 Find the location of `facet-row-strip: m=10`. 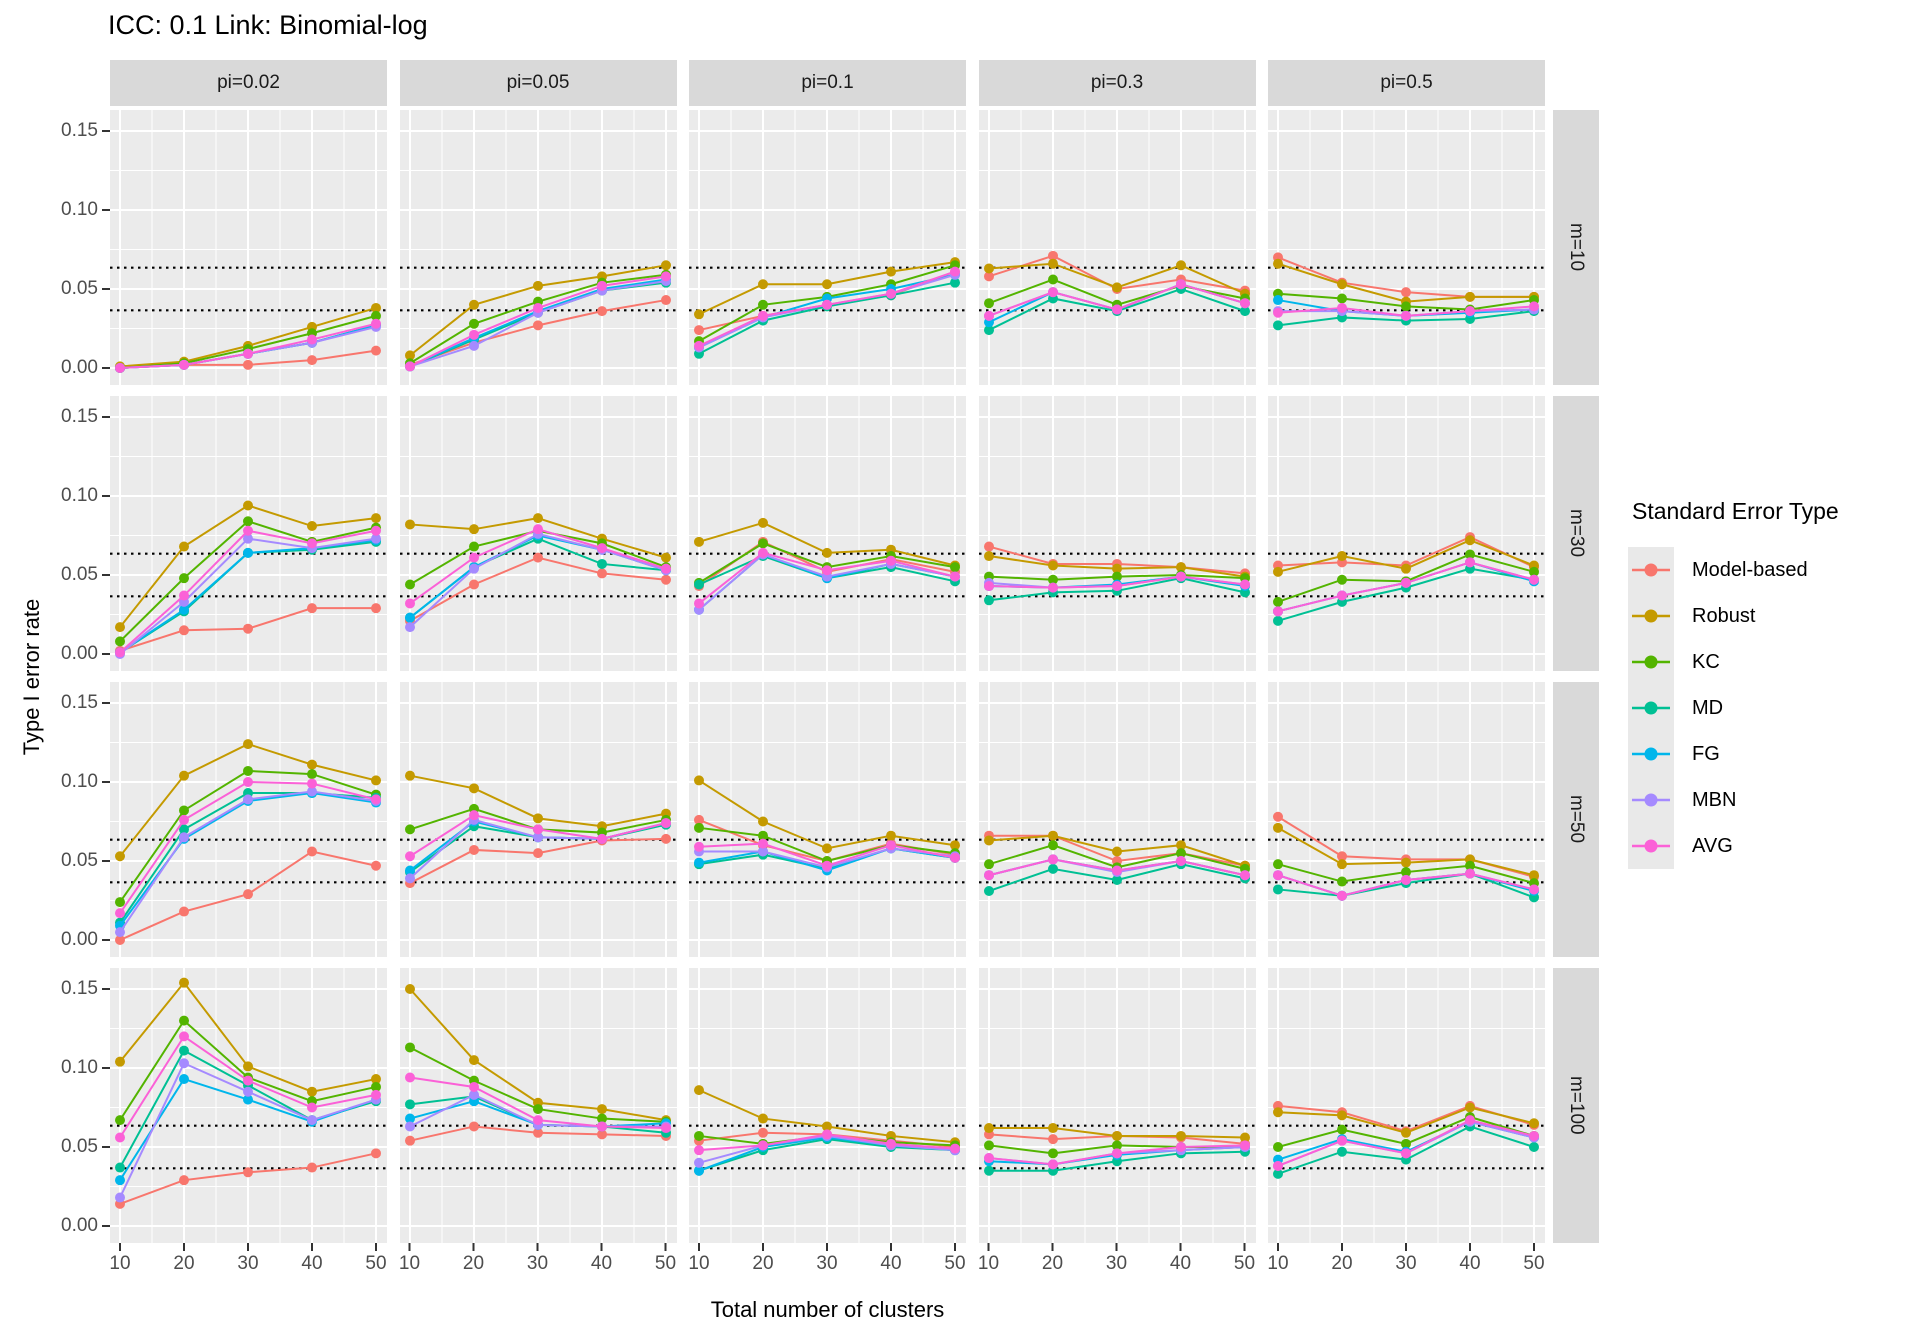

facet-row-strip: m=10 is located at coordinates (1576, 247).